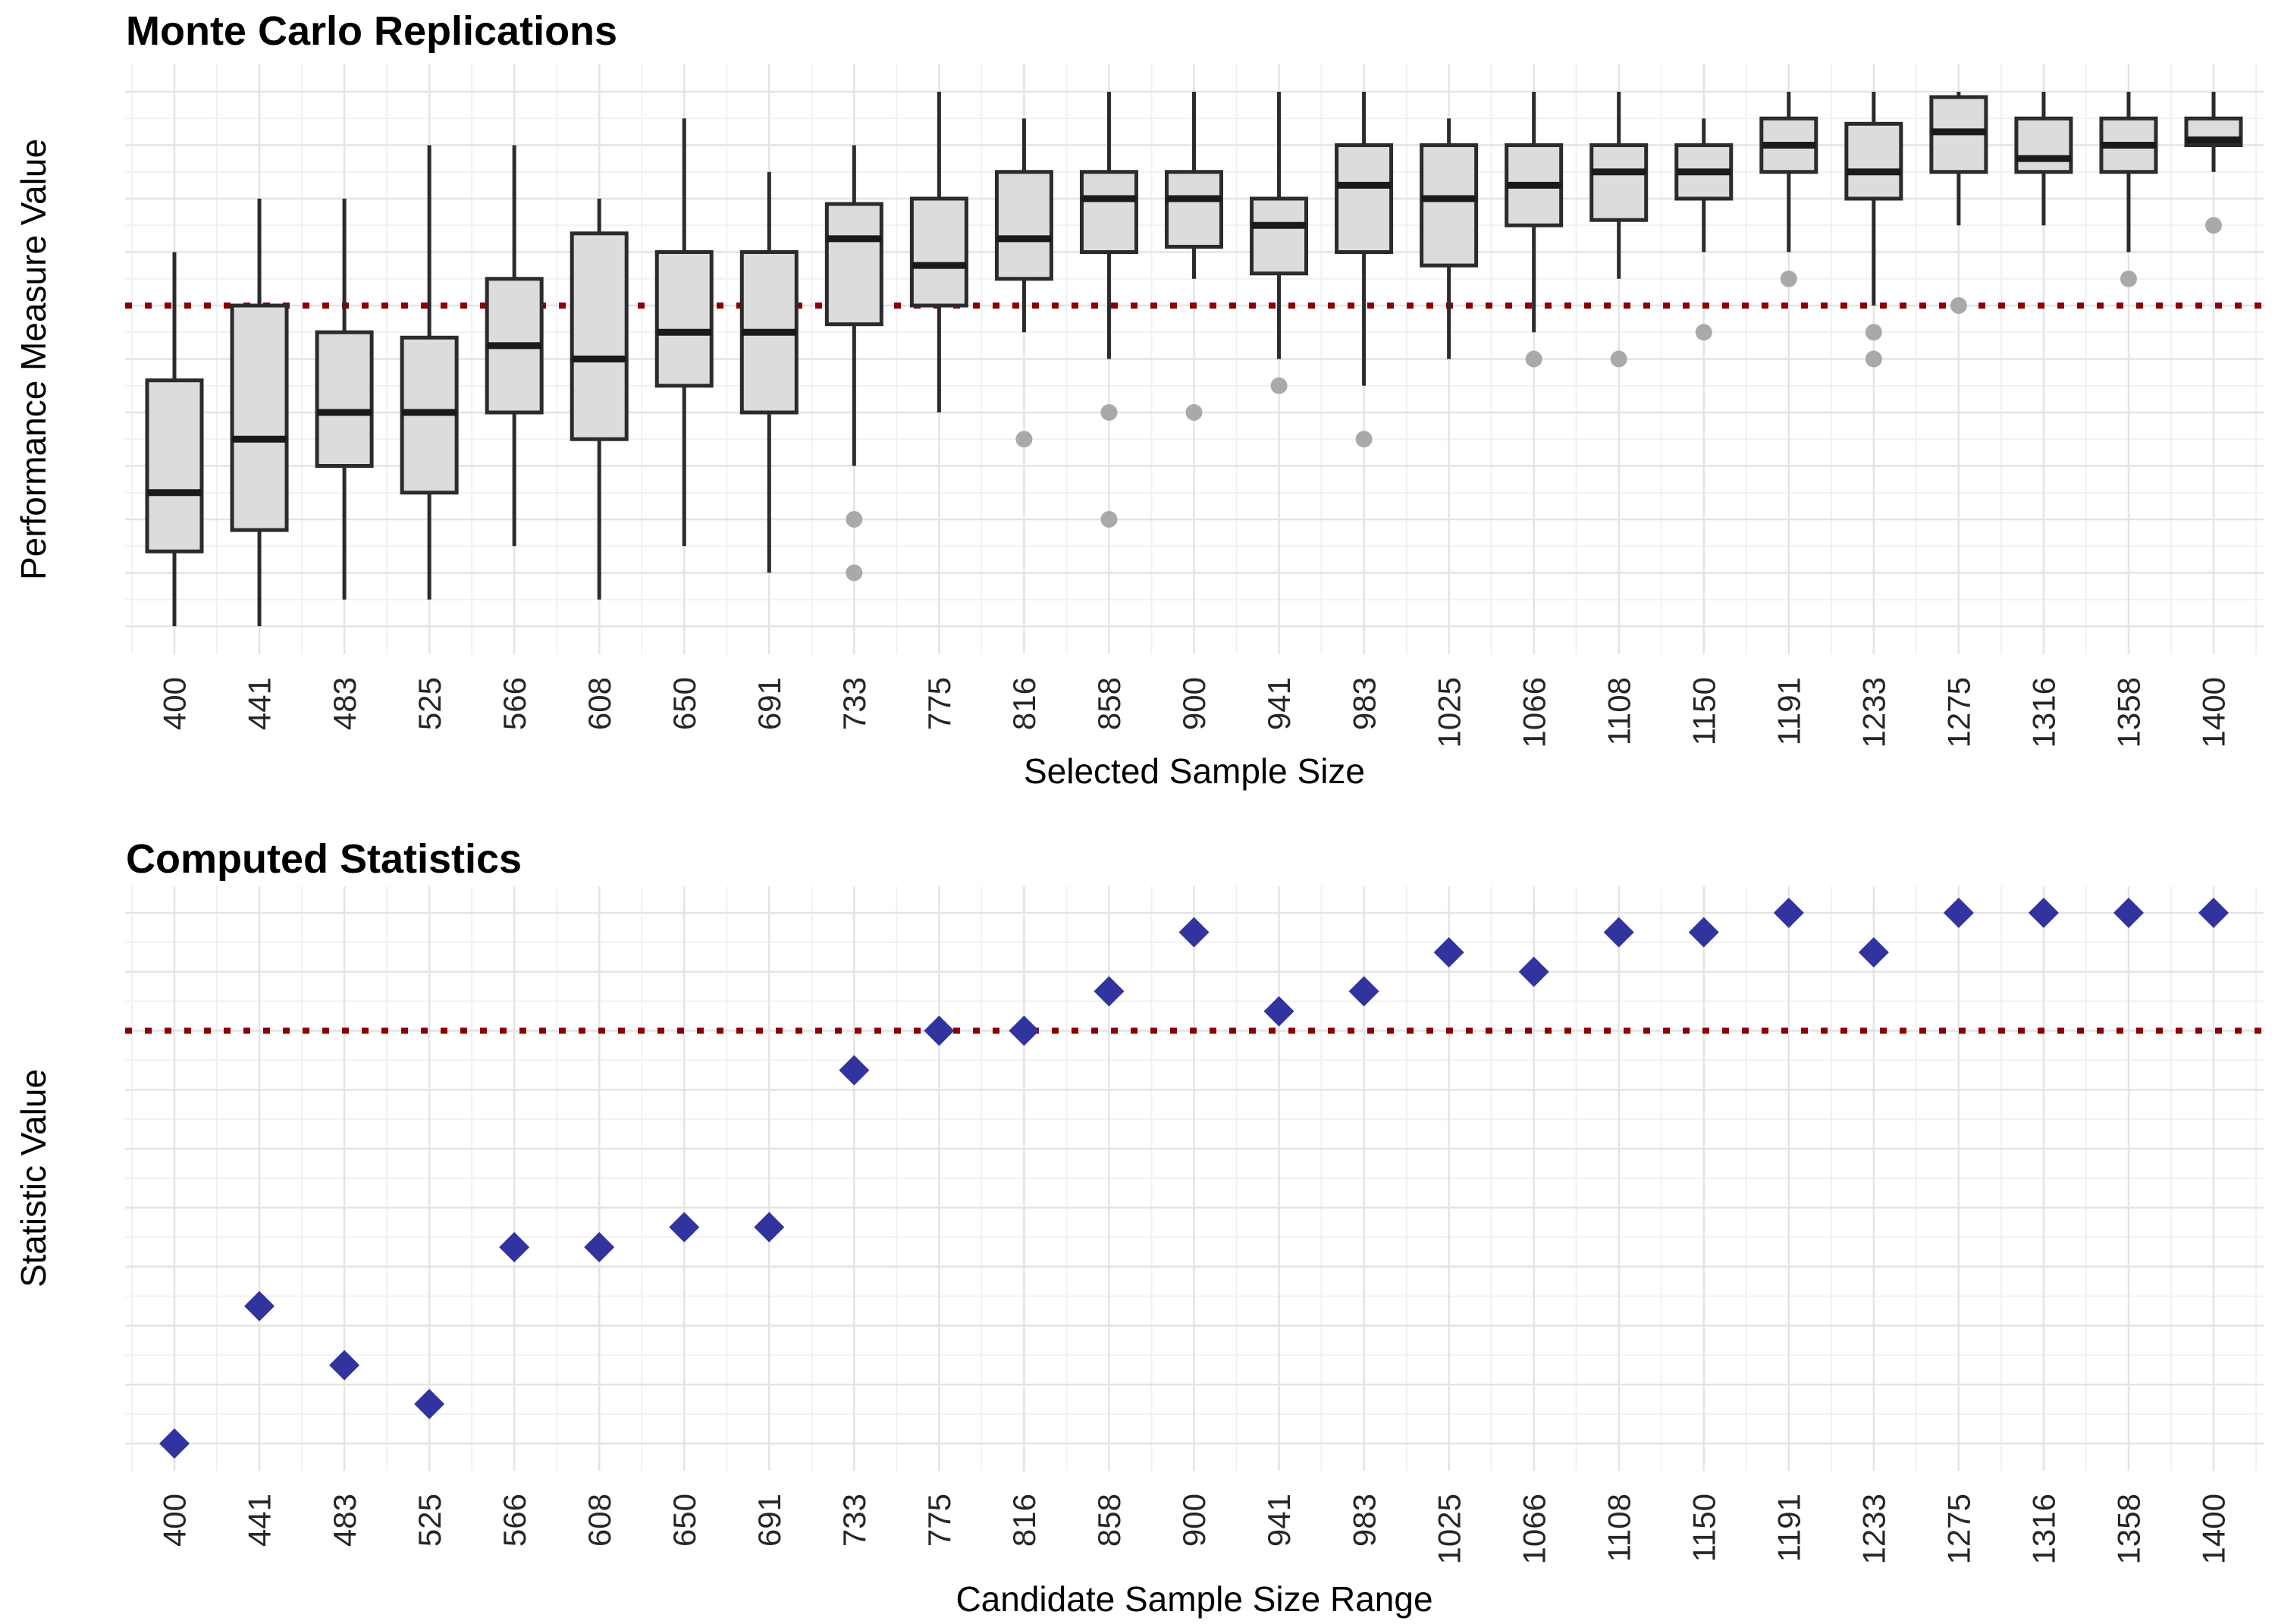 This screenshot has width=2275, height=1624. What do you see at coordinates (769, 1520) in the screenshot?
I see `x-tick-label: 691` at bounding box center [769, 1520].